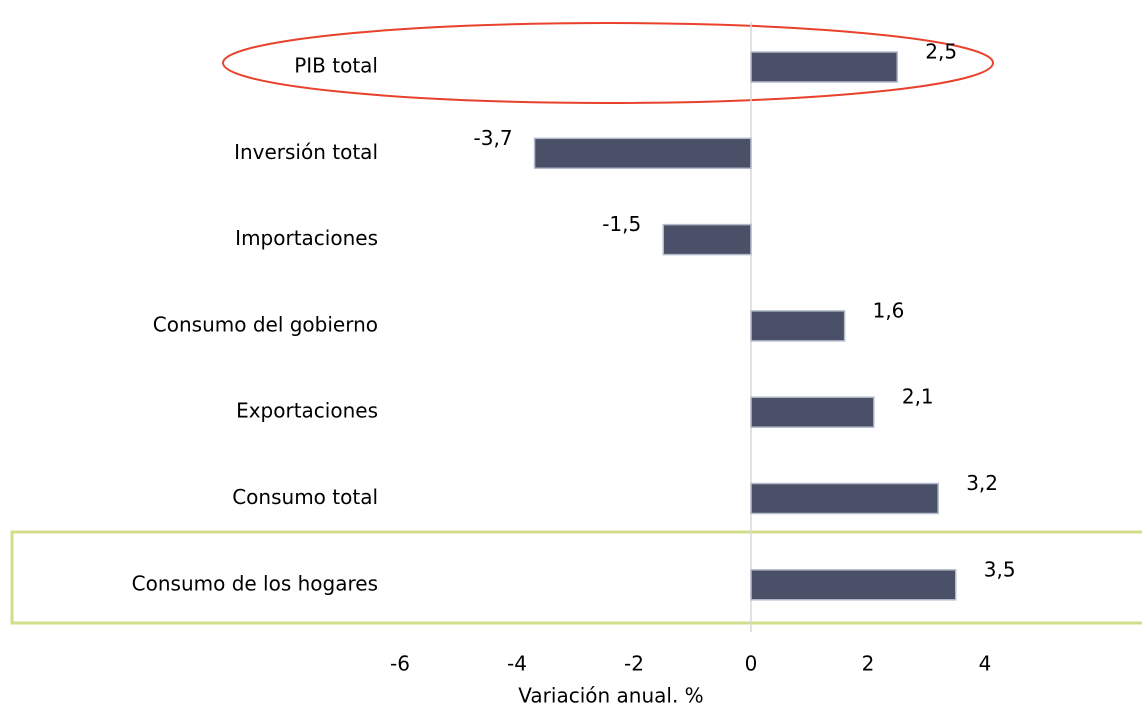  Describe the element at coordinates (336, 66) in the screenshot. I see `y-tick-label: PIB total` at that location.